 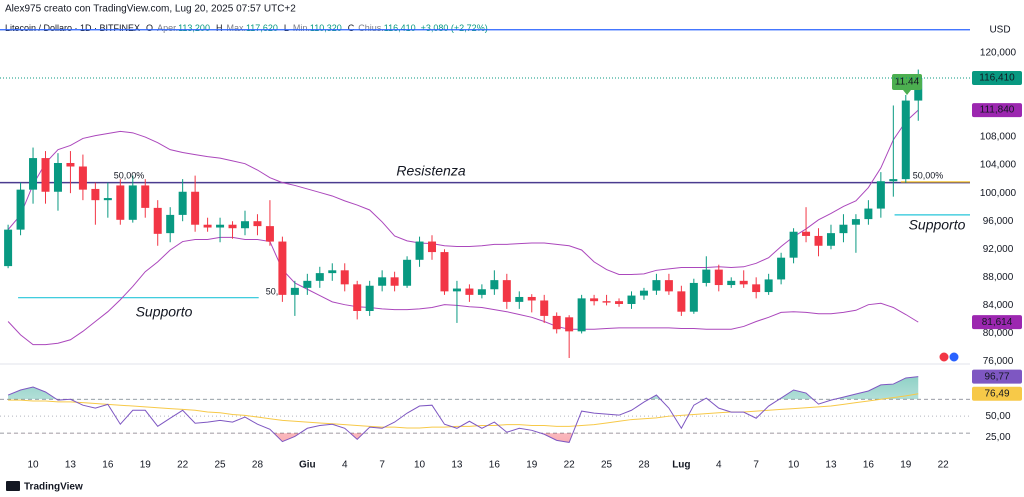 I want to click on legend-text: L, so click(x=286, y=28).